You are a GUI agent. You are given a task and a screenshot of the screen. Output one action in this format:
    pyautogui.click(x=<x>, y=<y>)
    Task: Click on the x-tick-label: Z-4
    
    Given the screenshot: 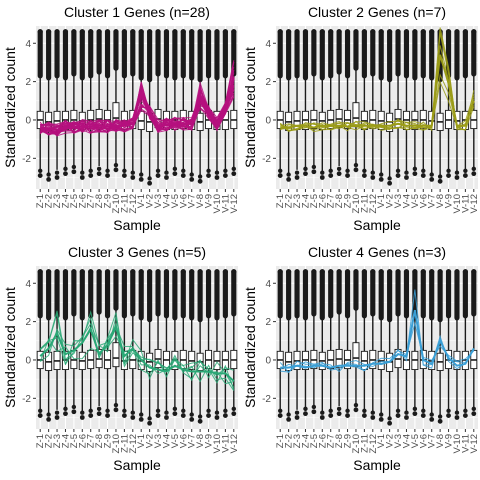 What is the action you would take?
    pyautogui.click(x=65, y=441)
    